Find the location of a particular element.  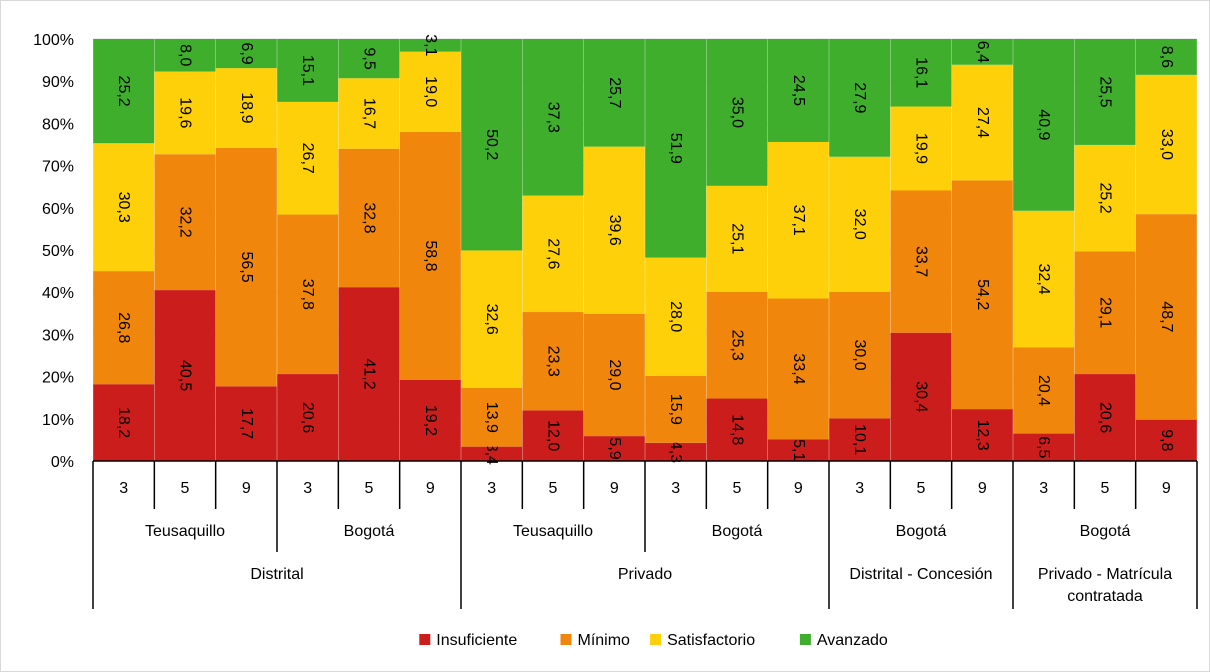

data-label: 6,5 is located at coordinates (1043, 447).